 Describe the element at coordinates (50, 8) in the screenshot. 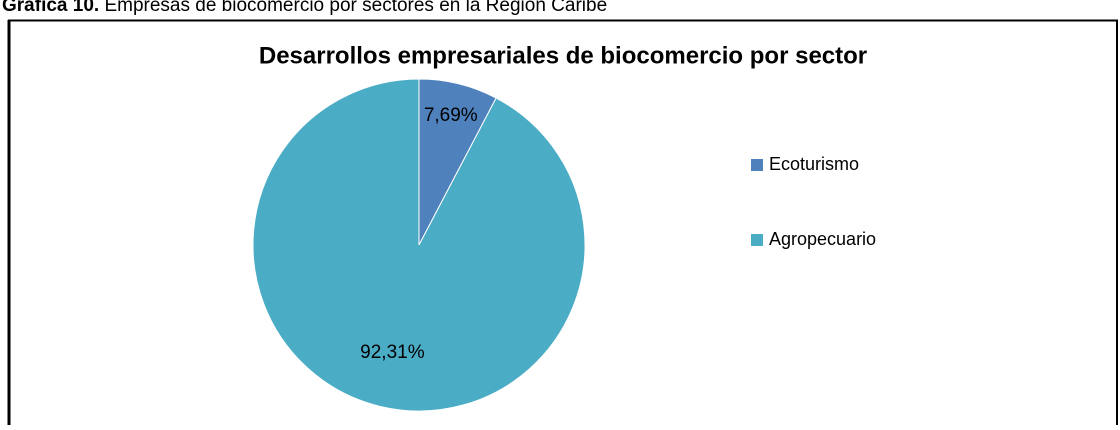

I see `caption-label: Gráfica 10.` at that location.